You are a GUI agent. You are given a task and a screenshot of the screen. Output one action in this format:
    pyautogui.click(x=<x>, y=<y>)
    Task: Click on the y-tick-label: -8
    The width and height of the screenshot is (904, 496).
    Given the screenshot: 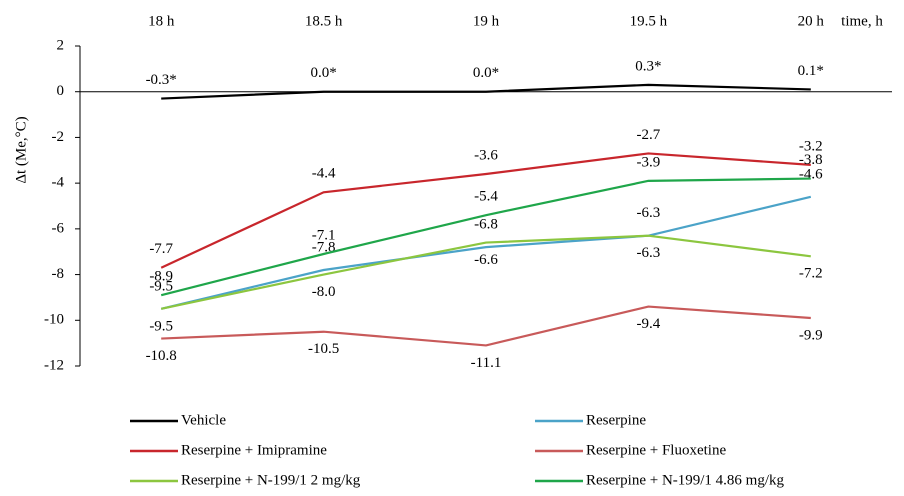 What is the action you would take?
    pyautogui.click(x=58, y=274)
    